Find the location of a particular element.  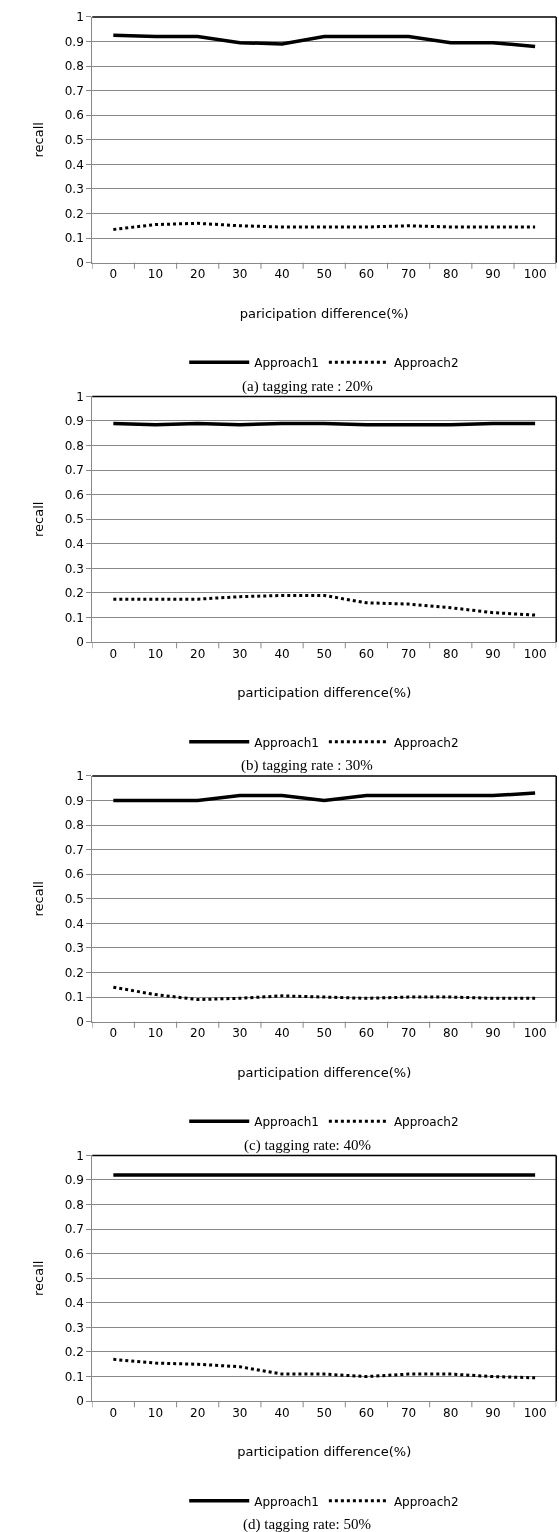

x-axis-title: paricipation difference(%) is located at coordinates (324, 313).